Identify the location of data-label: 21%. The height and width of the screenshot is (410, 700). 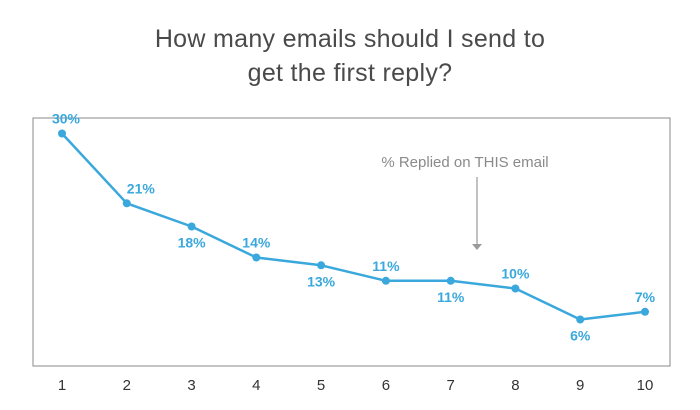
(141, 188).